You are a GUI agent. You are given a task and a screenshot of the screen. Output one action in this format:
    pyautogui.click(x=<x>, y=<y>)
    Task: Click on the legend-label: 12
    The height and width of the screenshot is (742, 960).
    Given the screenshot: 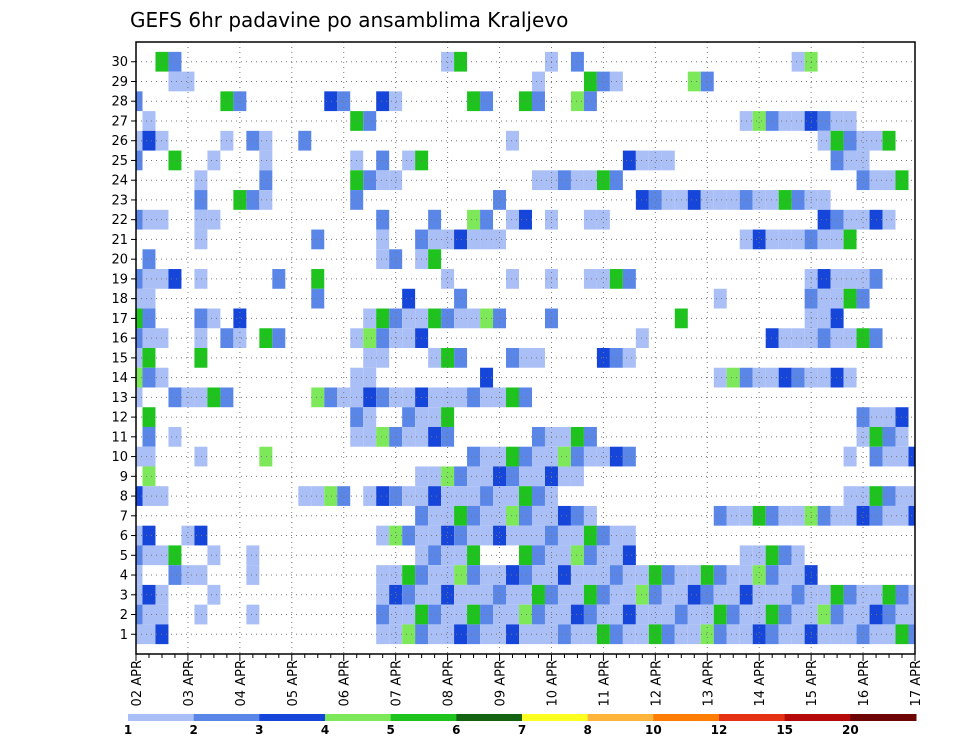 What is the action you would take?
    pyautogui.click(x=719, y=730)
    